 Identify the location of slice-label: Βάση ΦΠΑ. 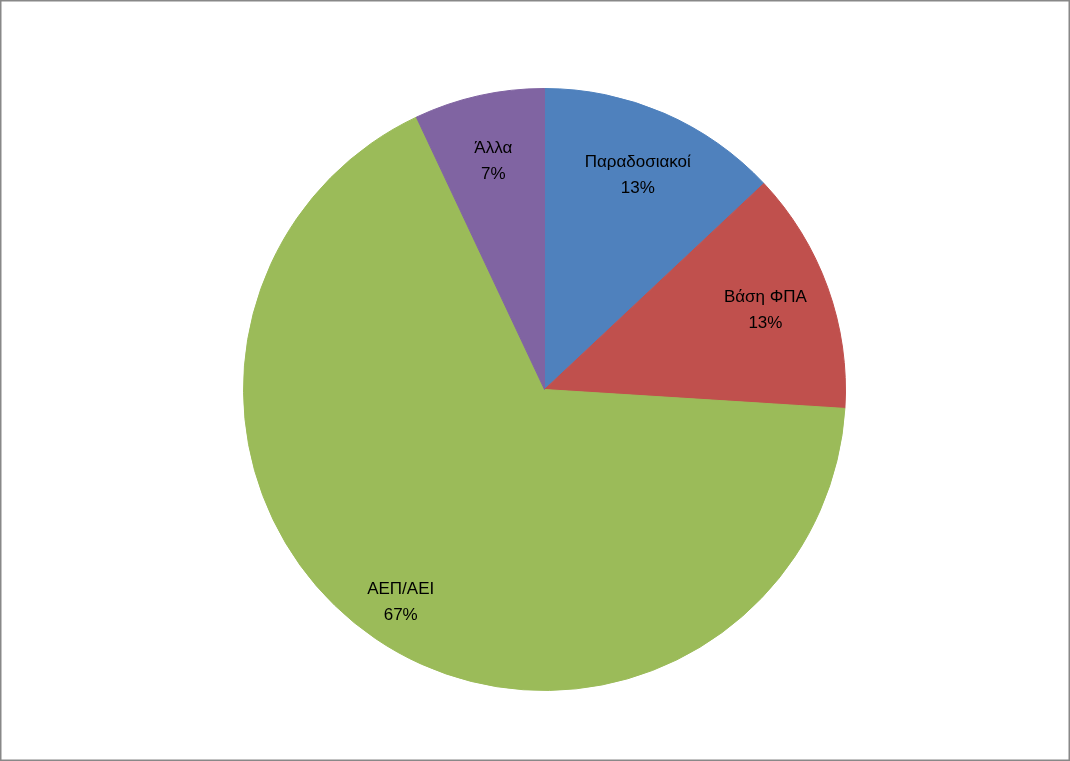
(765, 297).